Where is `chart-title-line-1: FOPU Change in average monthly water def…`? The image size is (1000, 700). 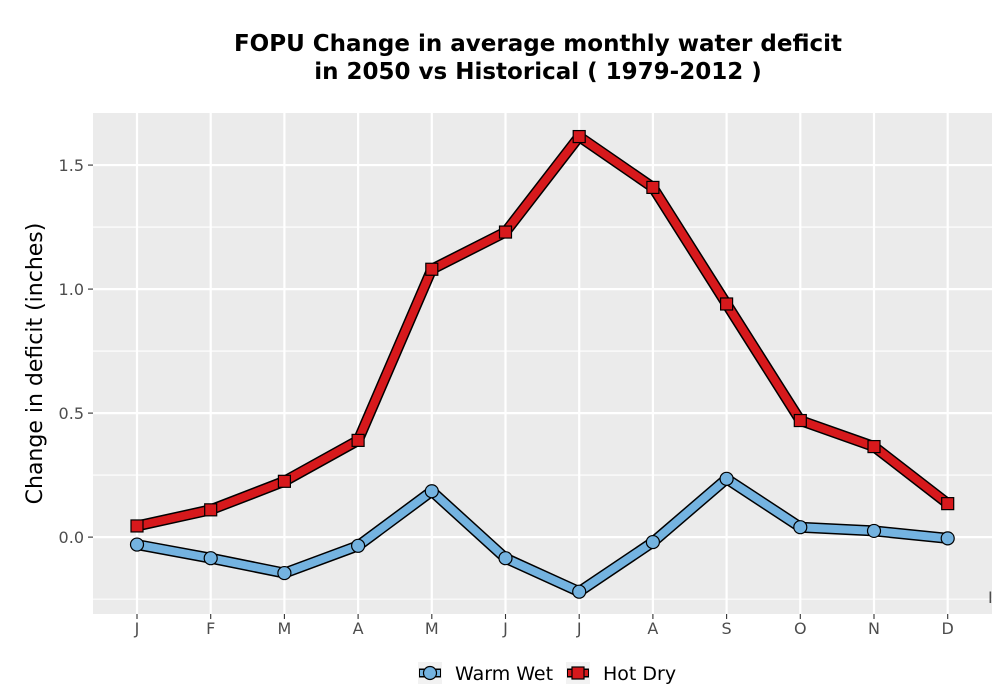 chart-title-line-1: FOPU Change in average monthly water def… is located at coordinates (538, 44).